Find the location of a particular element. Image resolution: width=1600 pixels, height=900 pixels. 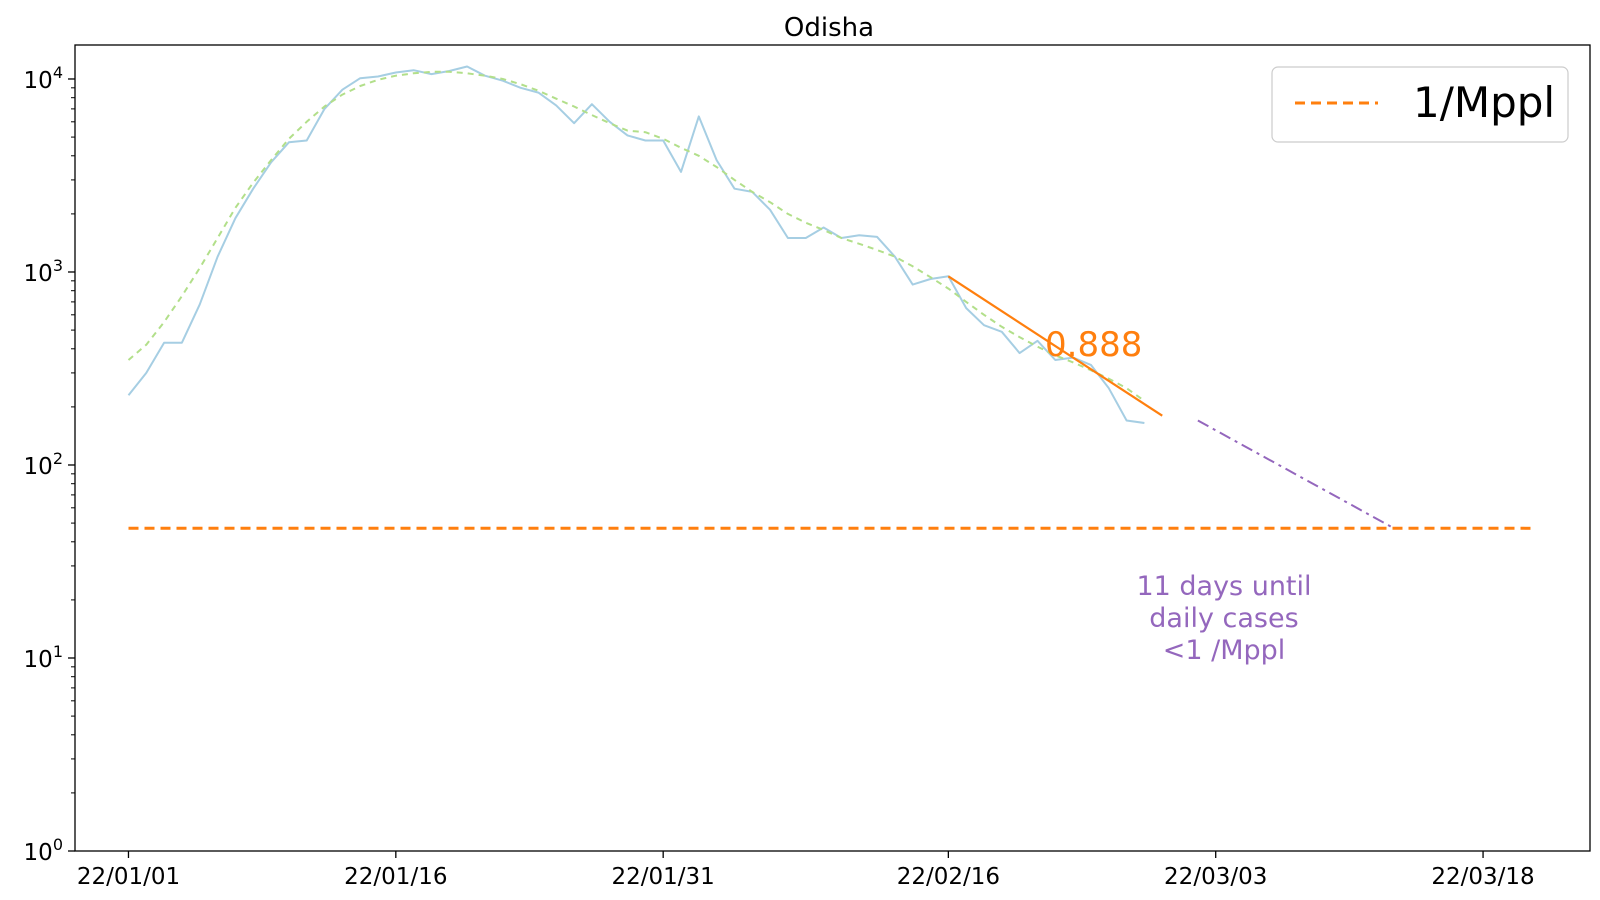

projection-line is located at coordinates (1296, 474).